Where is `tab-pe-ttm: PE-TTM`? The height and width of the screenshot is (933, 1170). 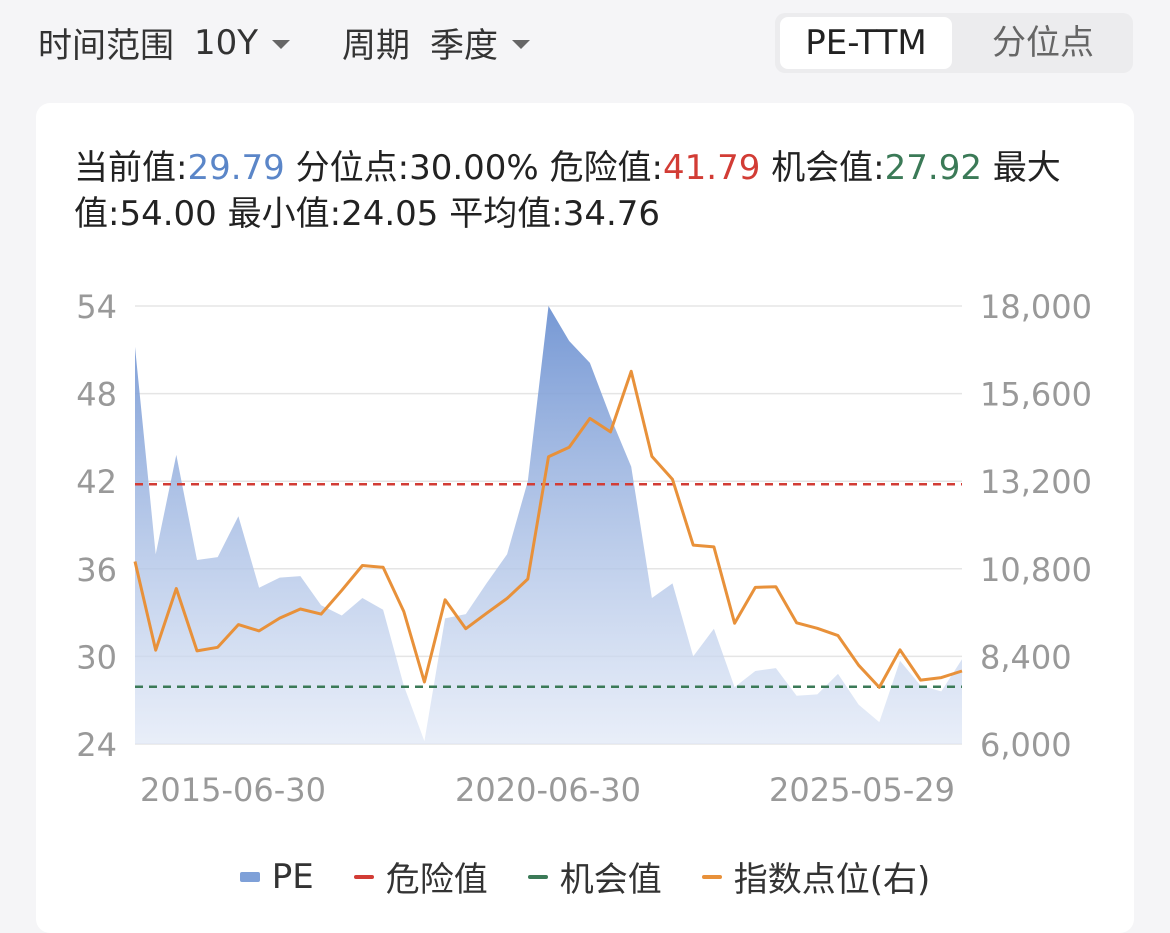 tab-pe-ttm: PE-TTM is located at coordinates (866, 43).